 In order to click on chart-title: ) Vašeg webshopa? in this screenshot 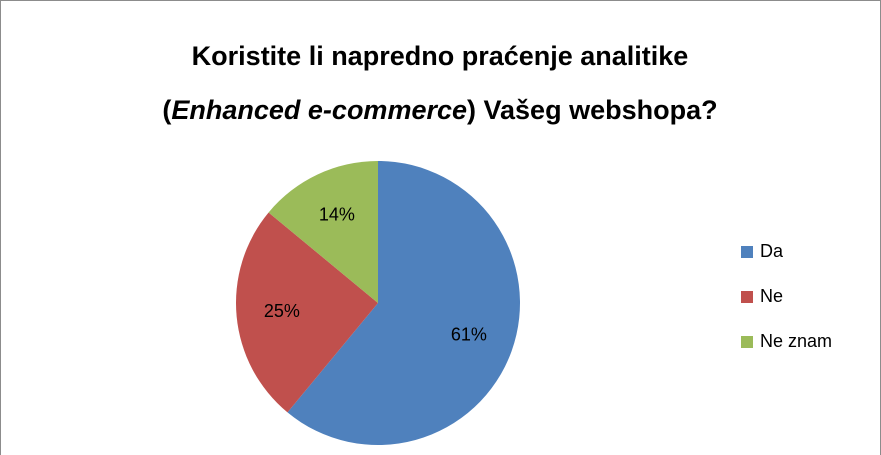, I will do `click(592, 110)`.